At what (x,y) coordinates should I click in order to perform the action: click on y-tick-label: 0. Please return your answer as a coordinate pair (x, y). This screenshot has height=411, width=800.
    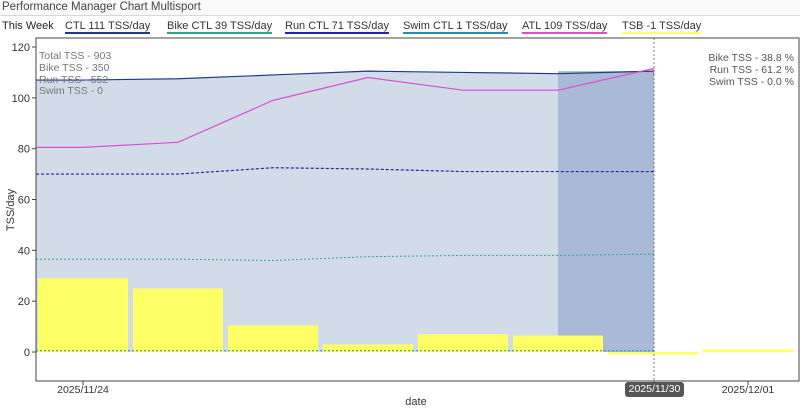
    Looking at the image, I should click on (27, 353).